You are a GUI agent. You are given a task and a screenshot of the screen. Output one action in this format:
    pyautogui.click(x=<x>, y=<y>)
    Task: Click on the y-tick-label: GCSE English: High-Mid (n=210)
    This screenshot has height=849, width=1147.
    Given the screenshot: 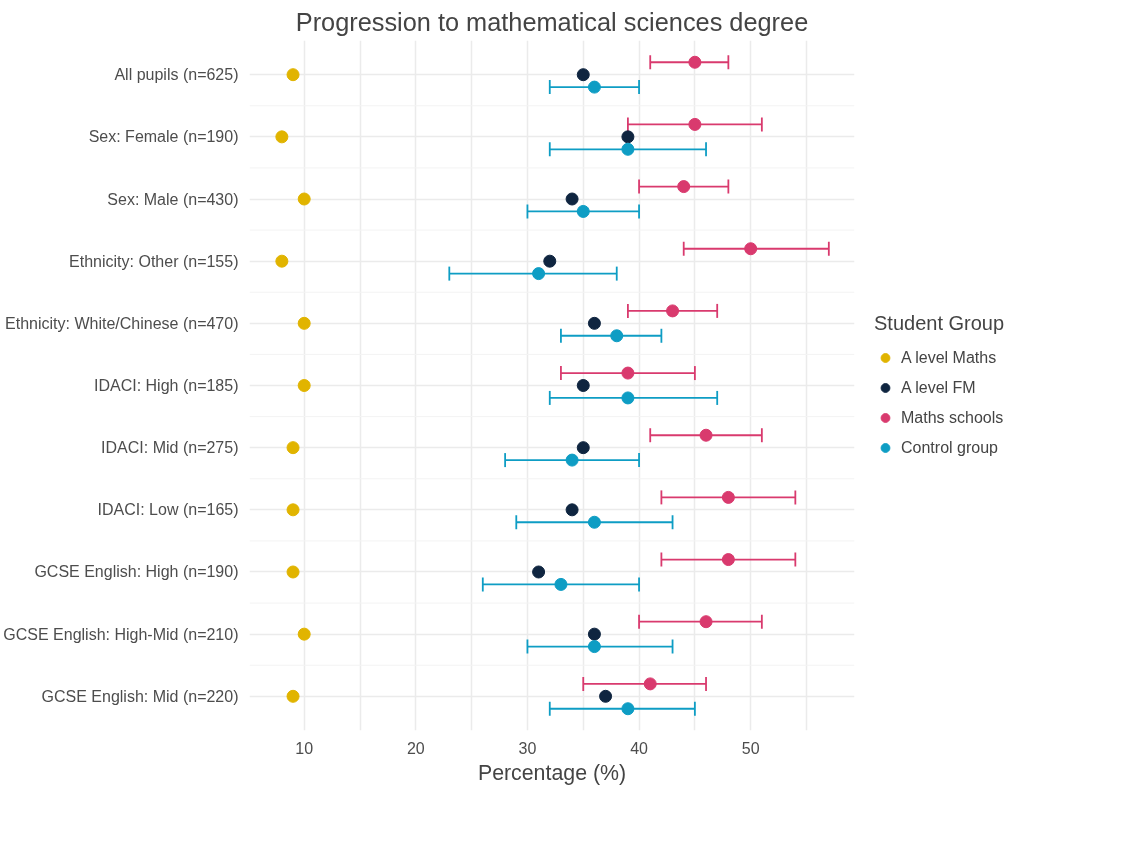 What is the action you would take?
    pyautogui.click(x=121, y=634)
    